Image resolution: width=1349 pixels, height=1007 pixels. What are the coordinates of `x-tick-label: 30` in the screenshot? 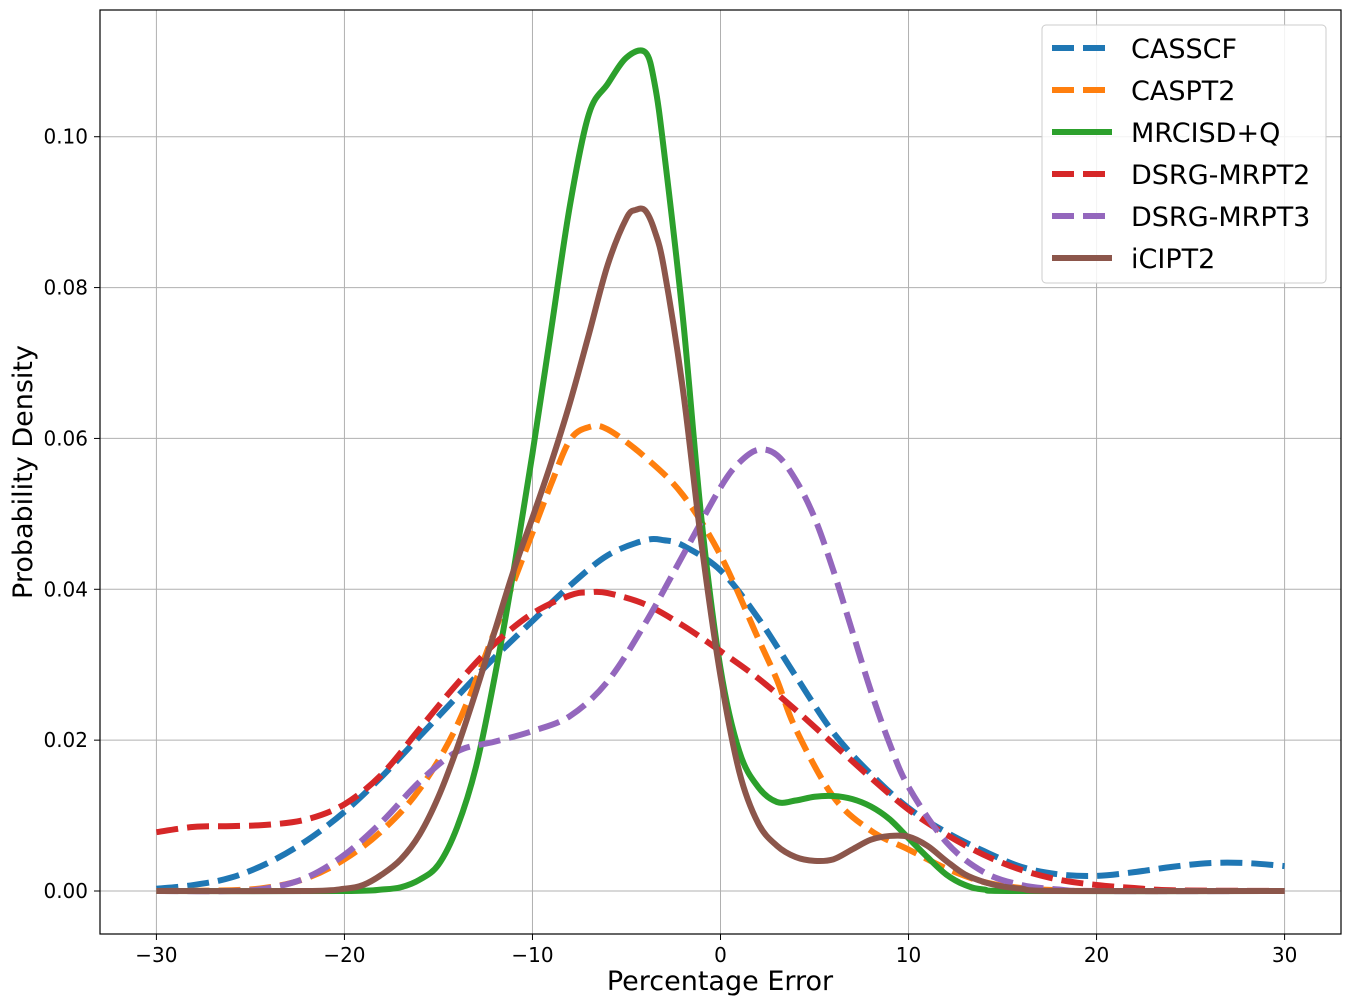 It's located at (1284, 955).